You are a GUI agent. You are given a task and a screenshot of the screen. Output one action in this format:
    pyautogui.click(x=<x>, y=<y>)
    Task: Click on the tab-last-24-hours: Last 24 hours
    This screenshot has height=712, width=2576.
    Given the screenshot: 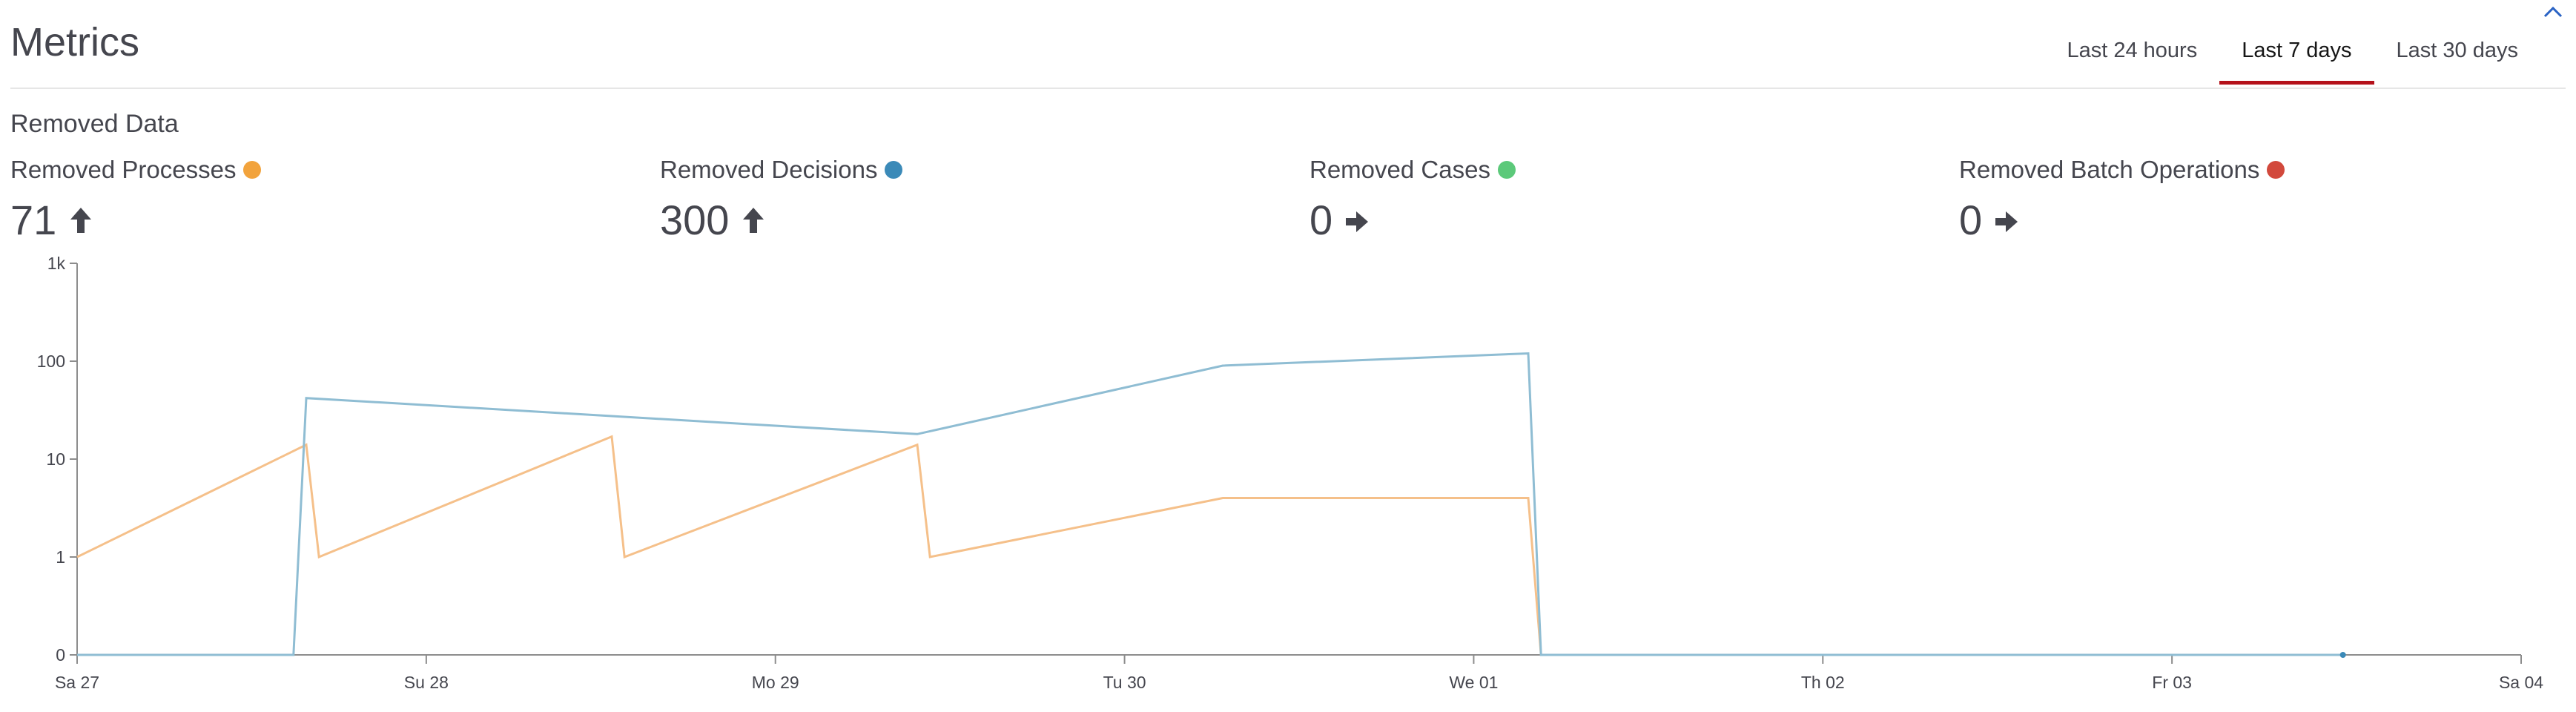 What is the action you would take?
    pyautogui.click(x=2132, y=50)
    